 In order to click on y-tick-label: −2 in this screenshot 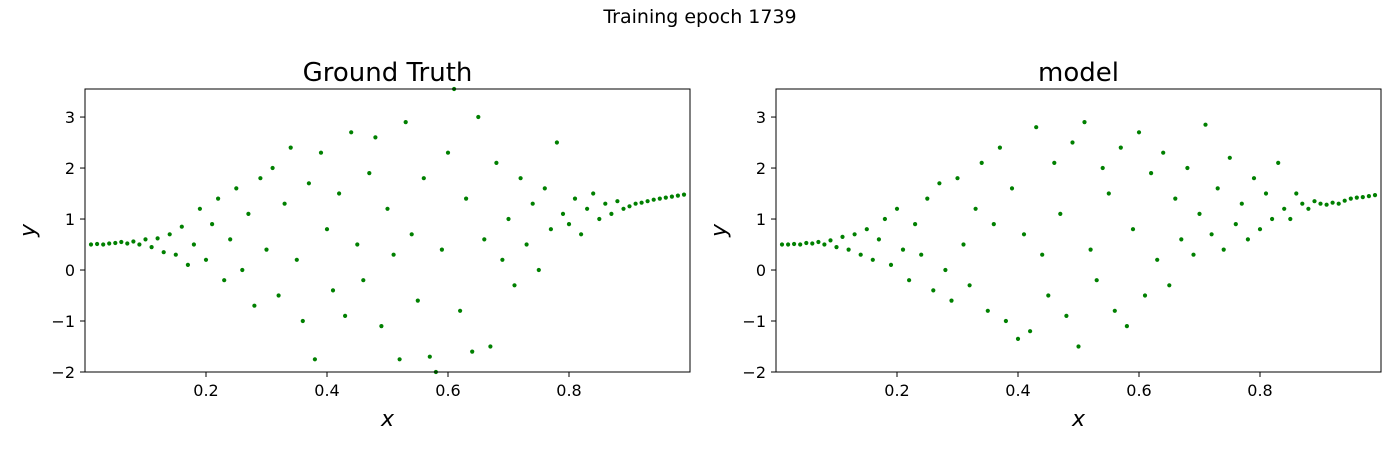, I will do `click(63, 372)`.